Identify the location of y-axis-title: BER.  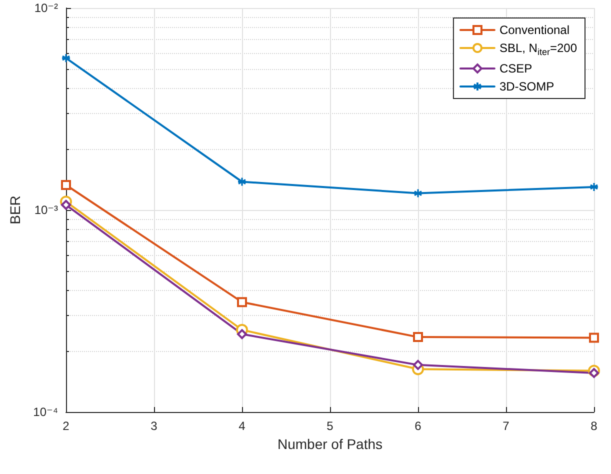
(15, 210).